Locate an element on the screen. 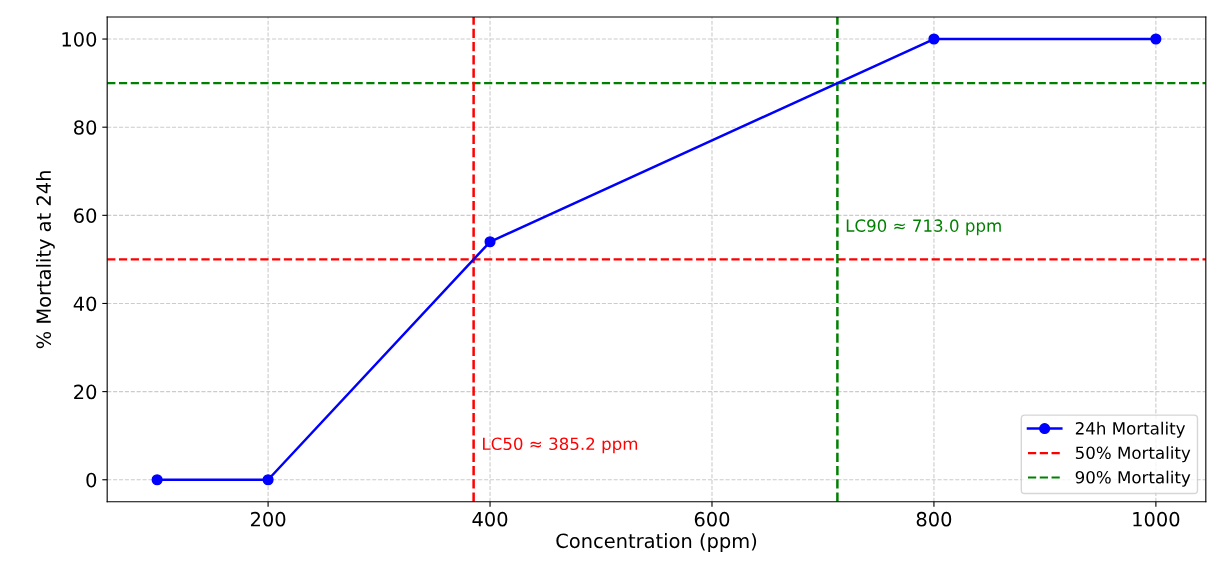 Image resolution: width=1218 pixels, height=567 pixels. x-tick-label: 600 is located at coordinates (712, 519).